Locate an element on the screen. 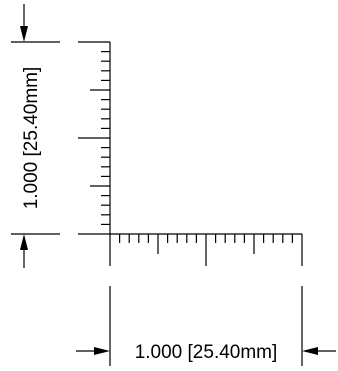 This screenshot has width=338, height=371. vertical-arrow-bottom-head is located at coordinates (24, 242).